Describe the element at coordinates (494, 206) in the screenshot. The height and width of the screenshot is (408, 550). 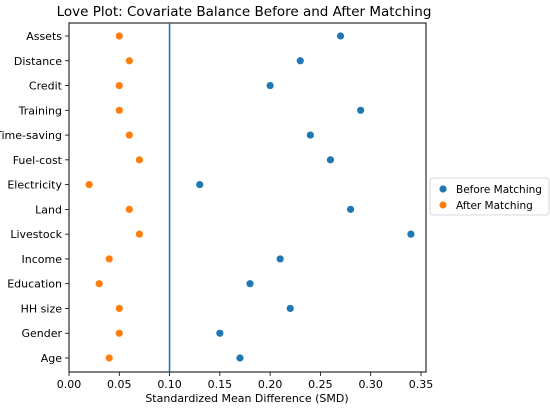
I see `legend-label-after-matching: After Matching` at that location.